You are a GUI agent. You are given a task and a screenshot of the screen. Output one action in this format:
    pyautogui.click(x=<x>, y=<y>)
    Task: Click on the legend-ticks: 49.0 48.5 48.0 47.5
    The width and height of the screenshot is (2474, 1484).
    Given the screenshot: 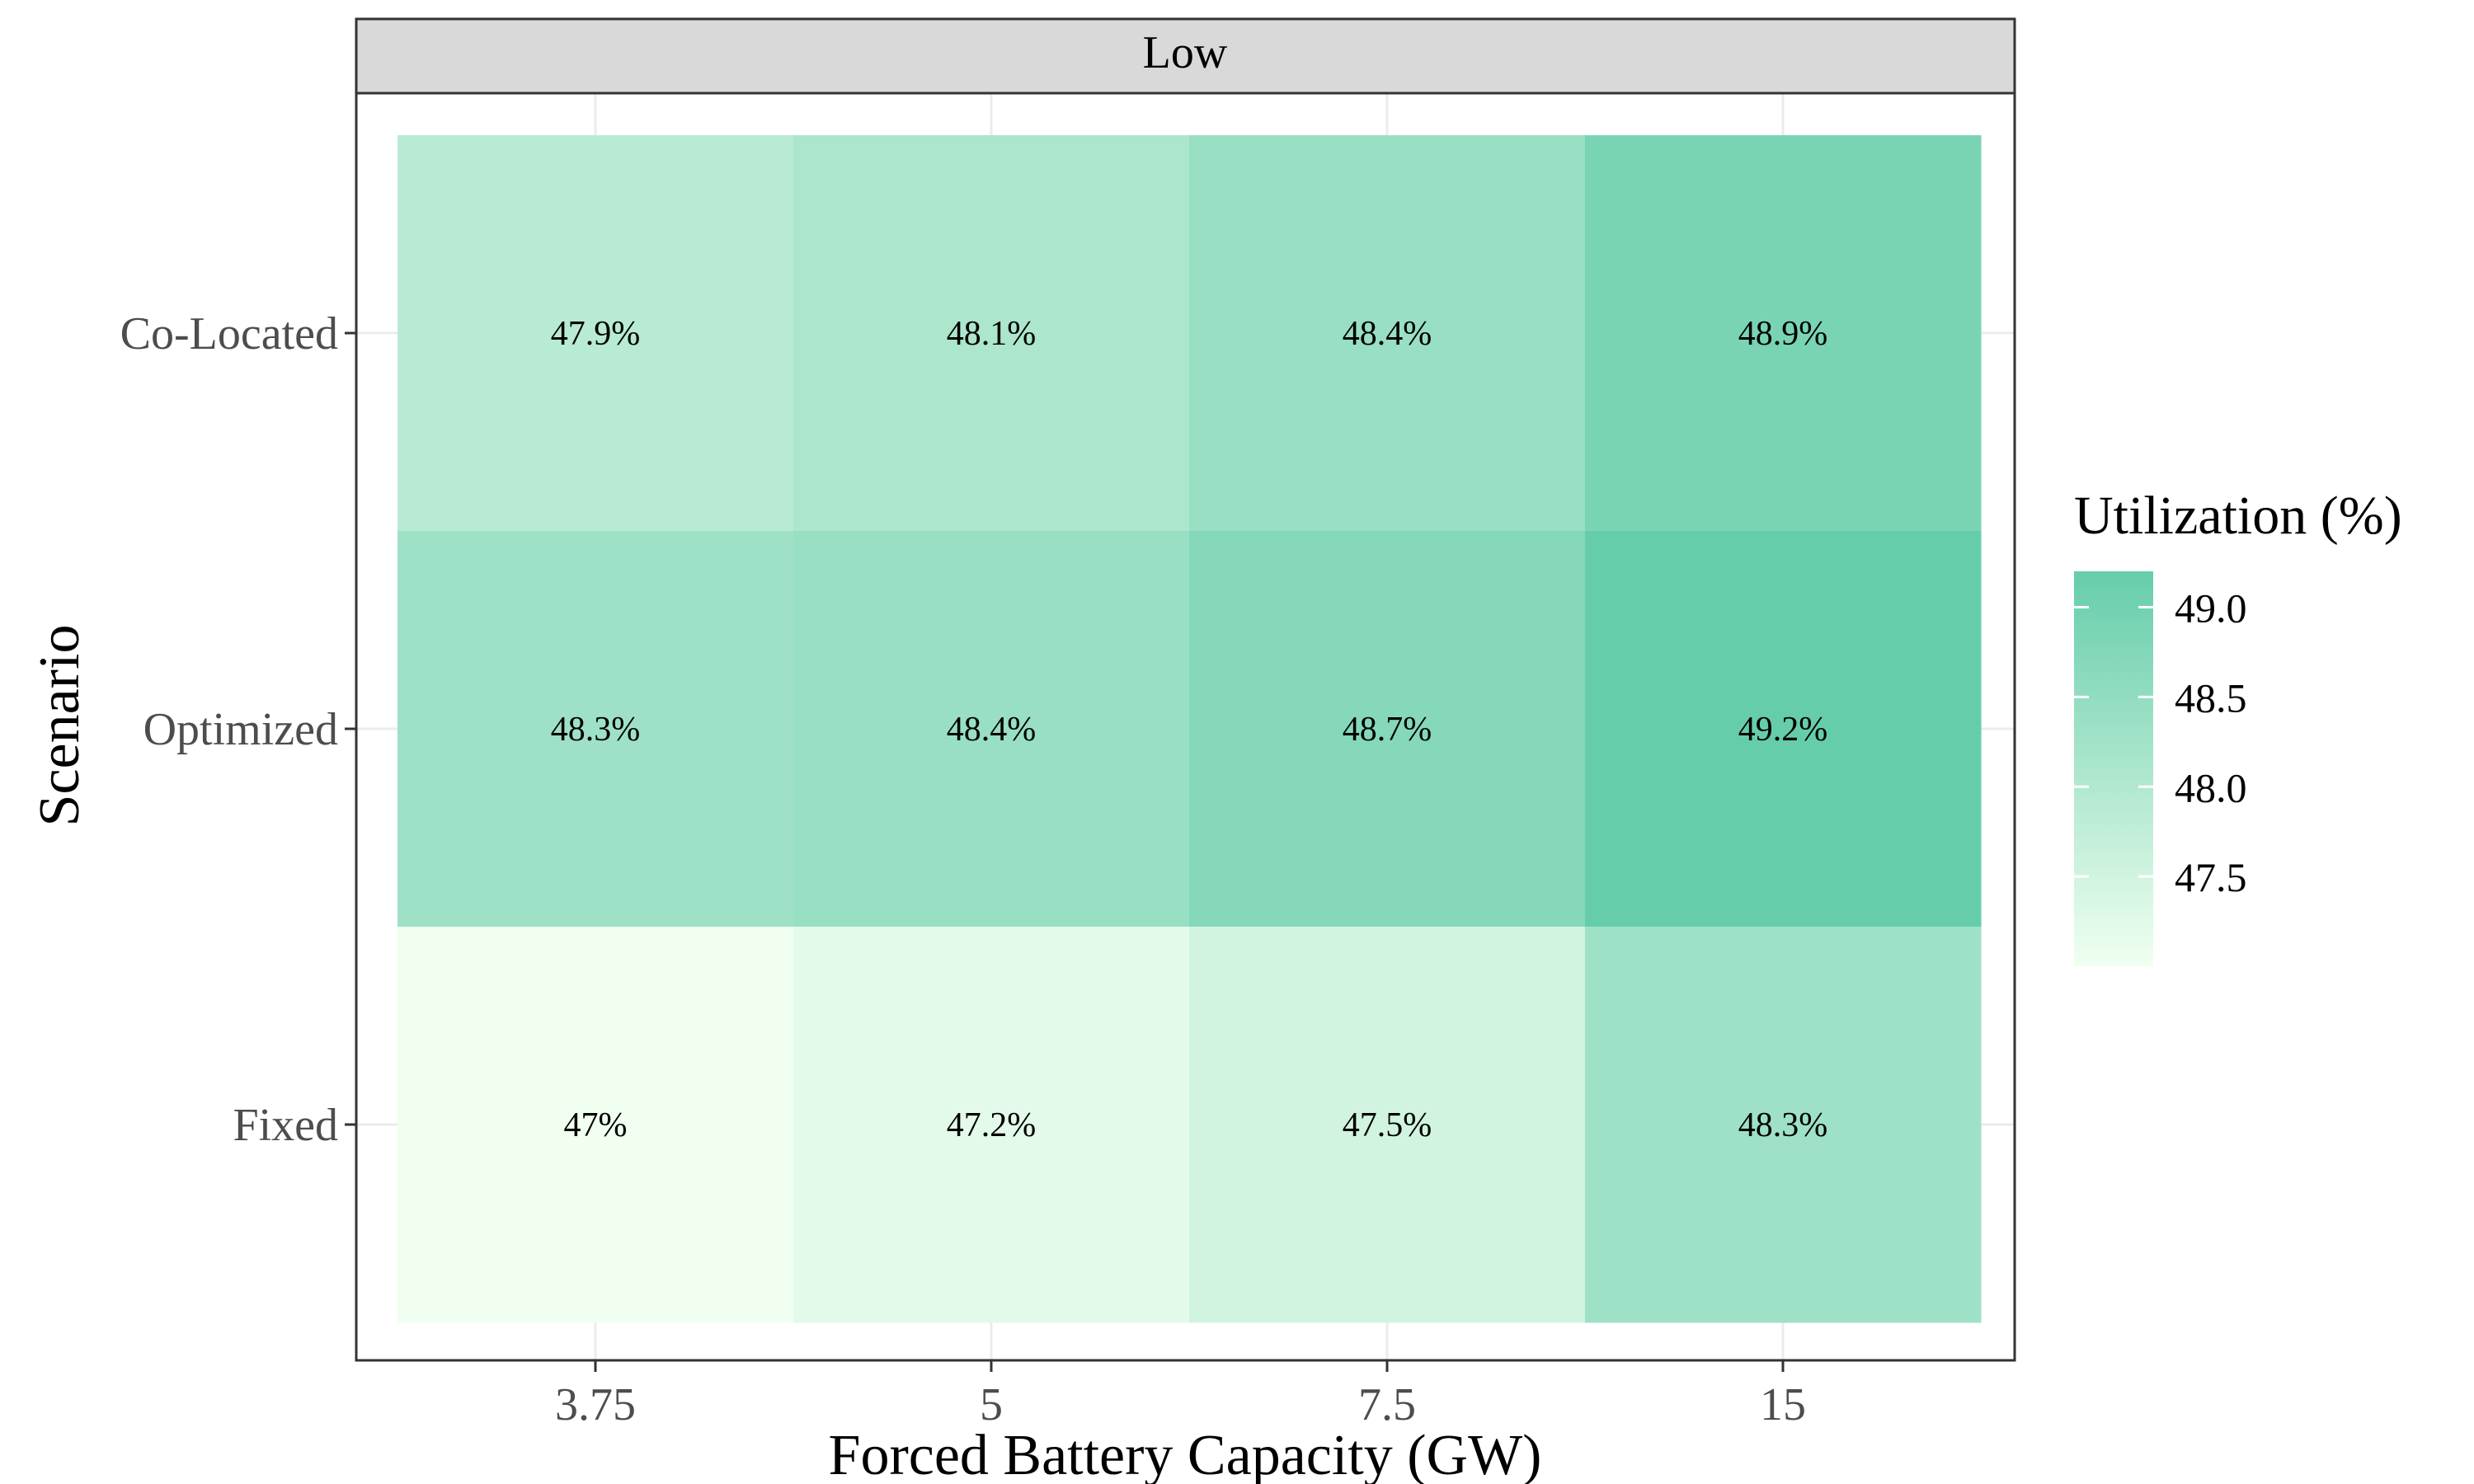 What is the action you would take?
    pyautogui.click(x=2160, y=742)
    